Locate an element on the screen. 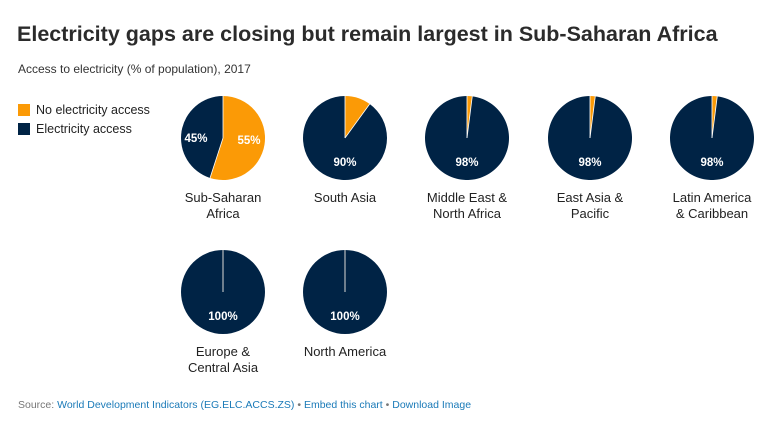 The image size is (764, 423). pie-category-label-line: North America is located at coordinates (345, 351).